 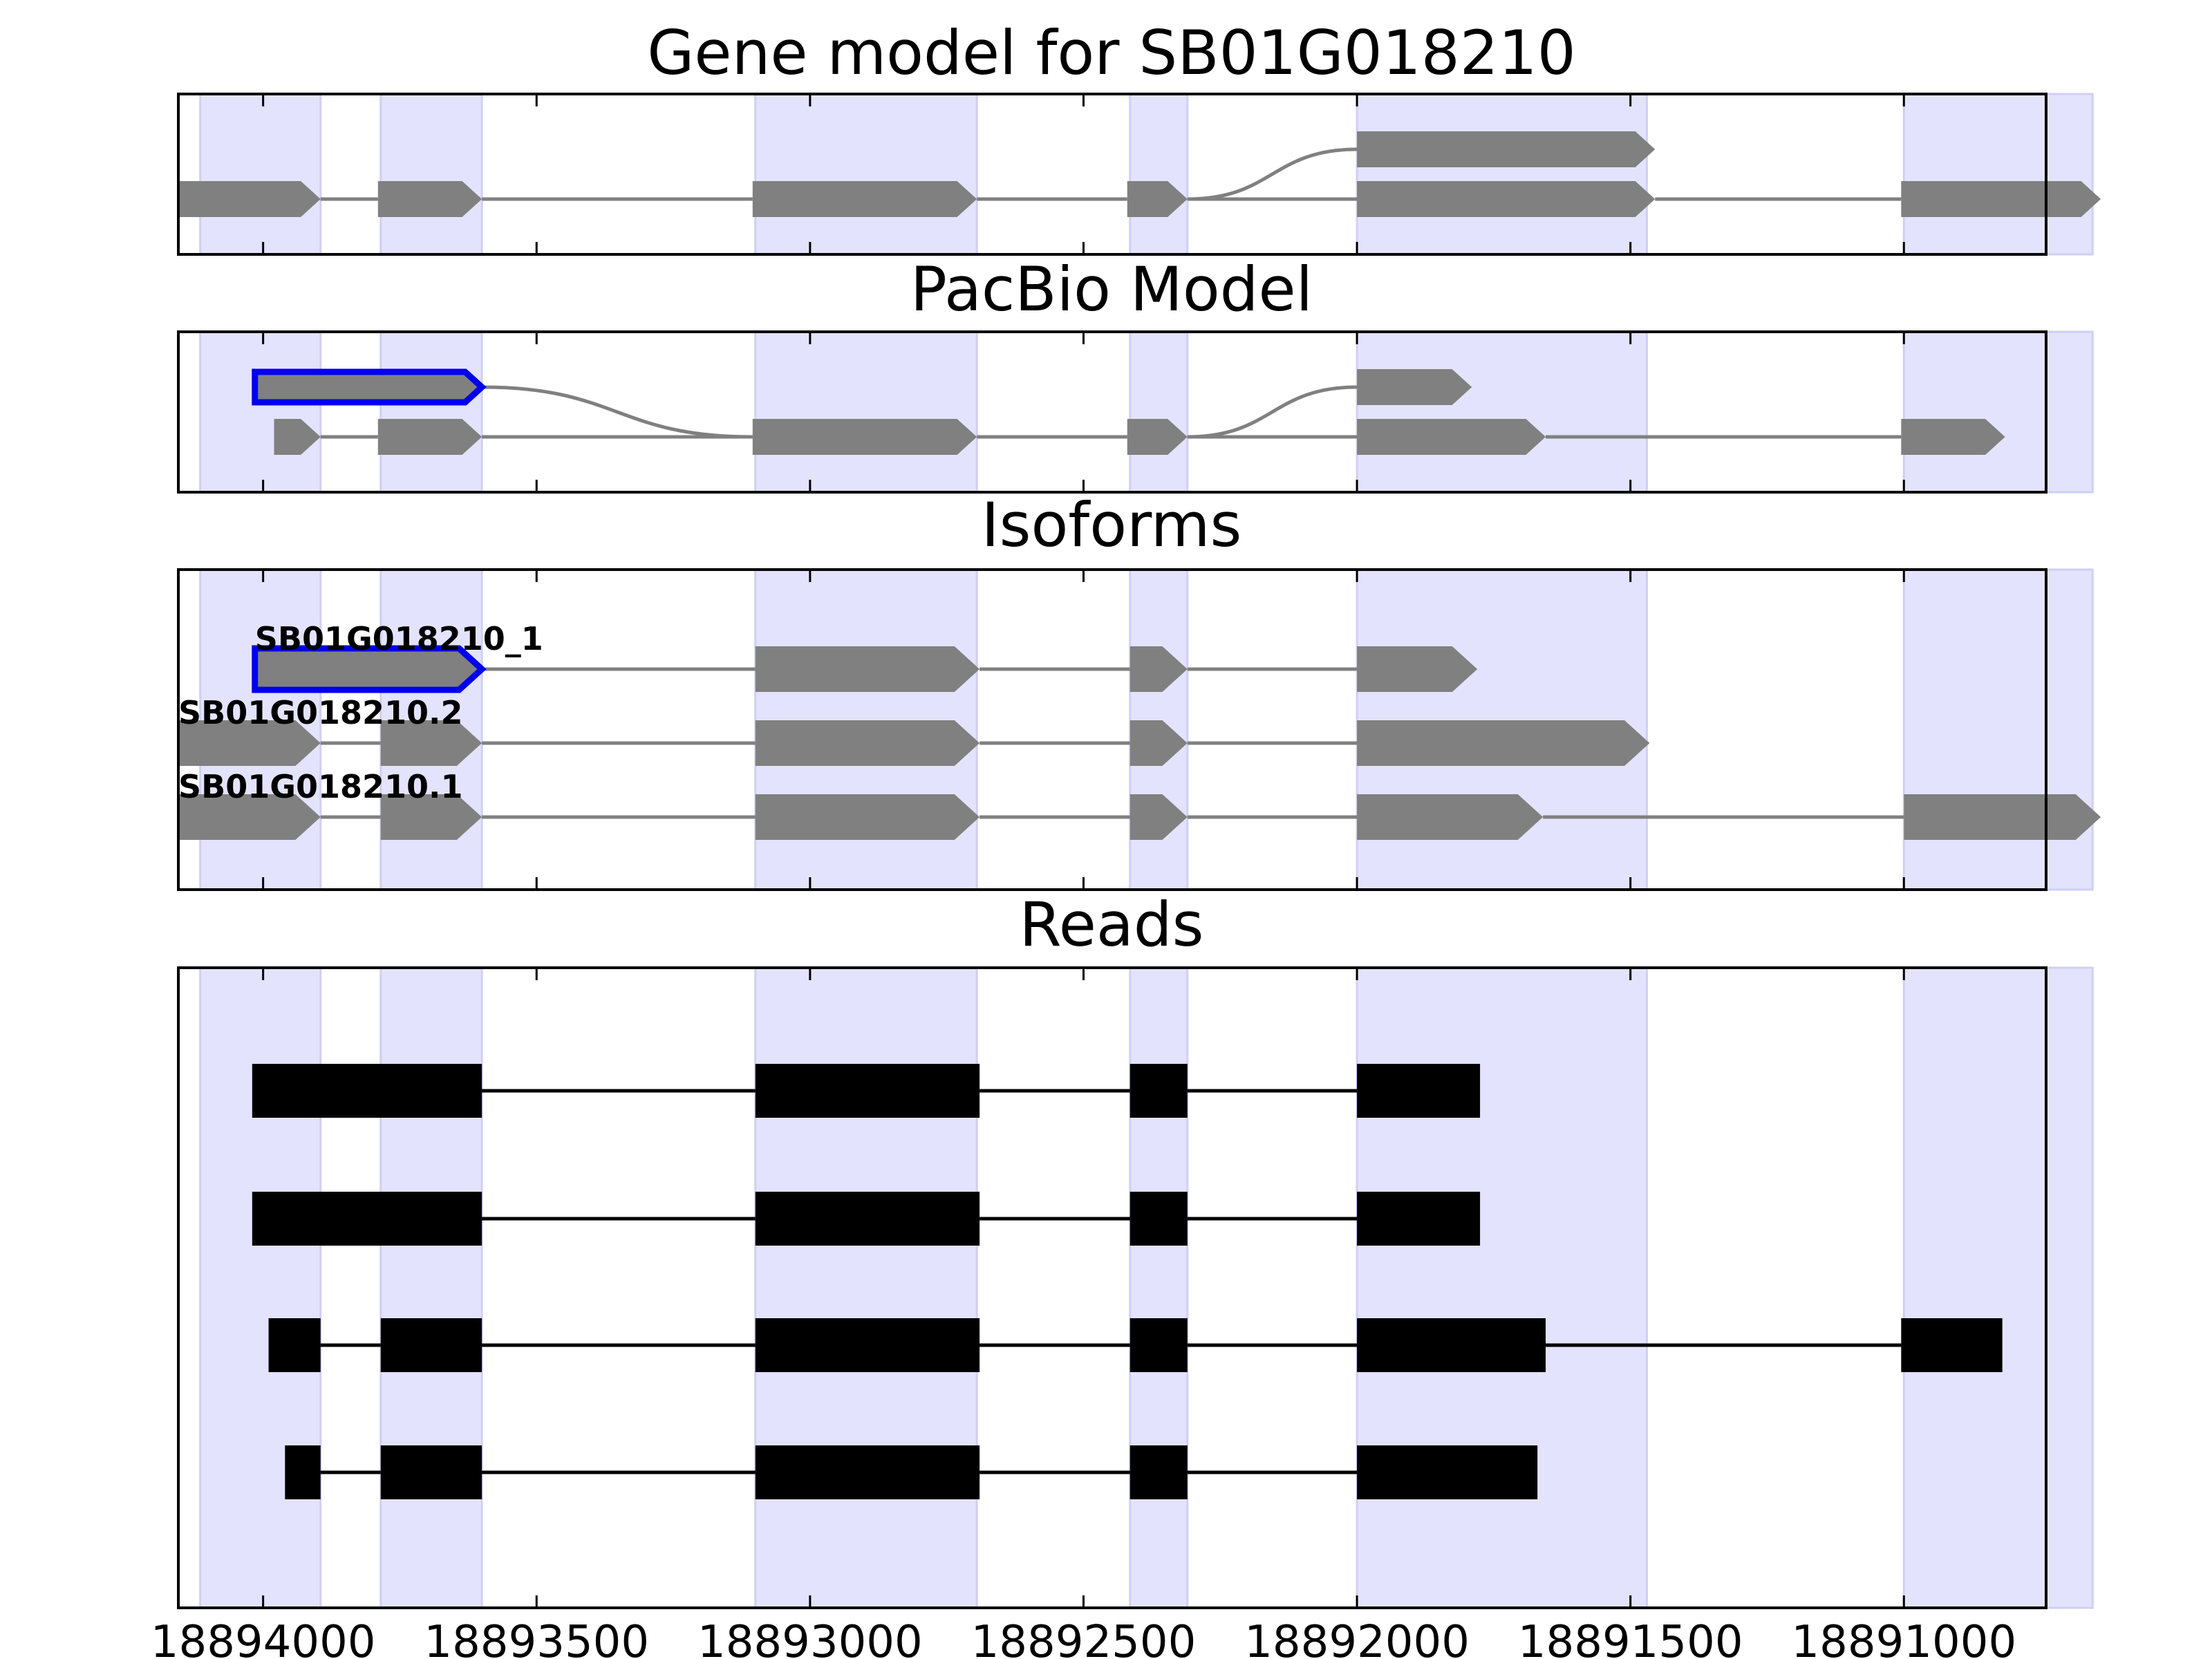 What do you see at coordinates (370, 387) in the screenshot?
I see `pacbio-highlighted-exon` at bounding box center [370, 387].